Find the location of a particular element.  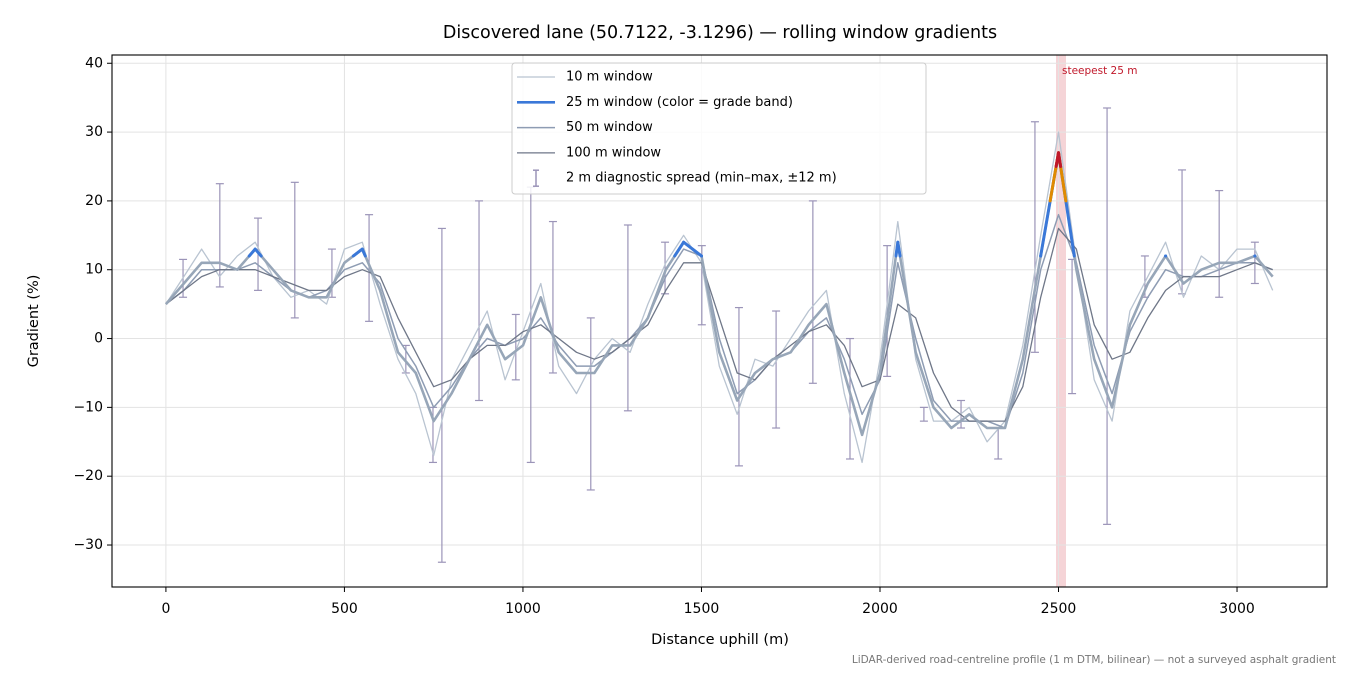

steepest-band is located at coordinates (1061, 321).